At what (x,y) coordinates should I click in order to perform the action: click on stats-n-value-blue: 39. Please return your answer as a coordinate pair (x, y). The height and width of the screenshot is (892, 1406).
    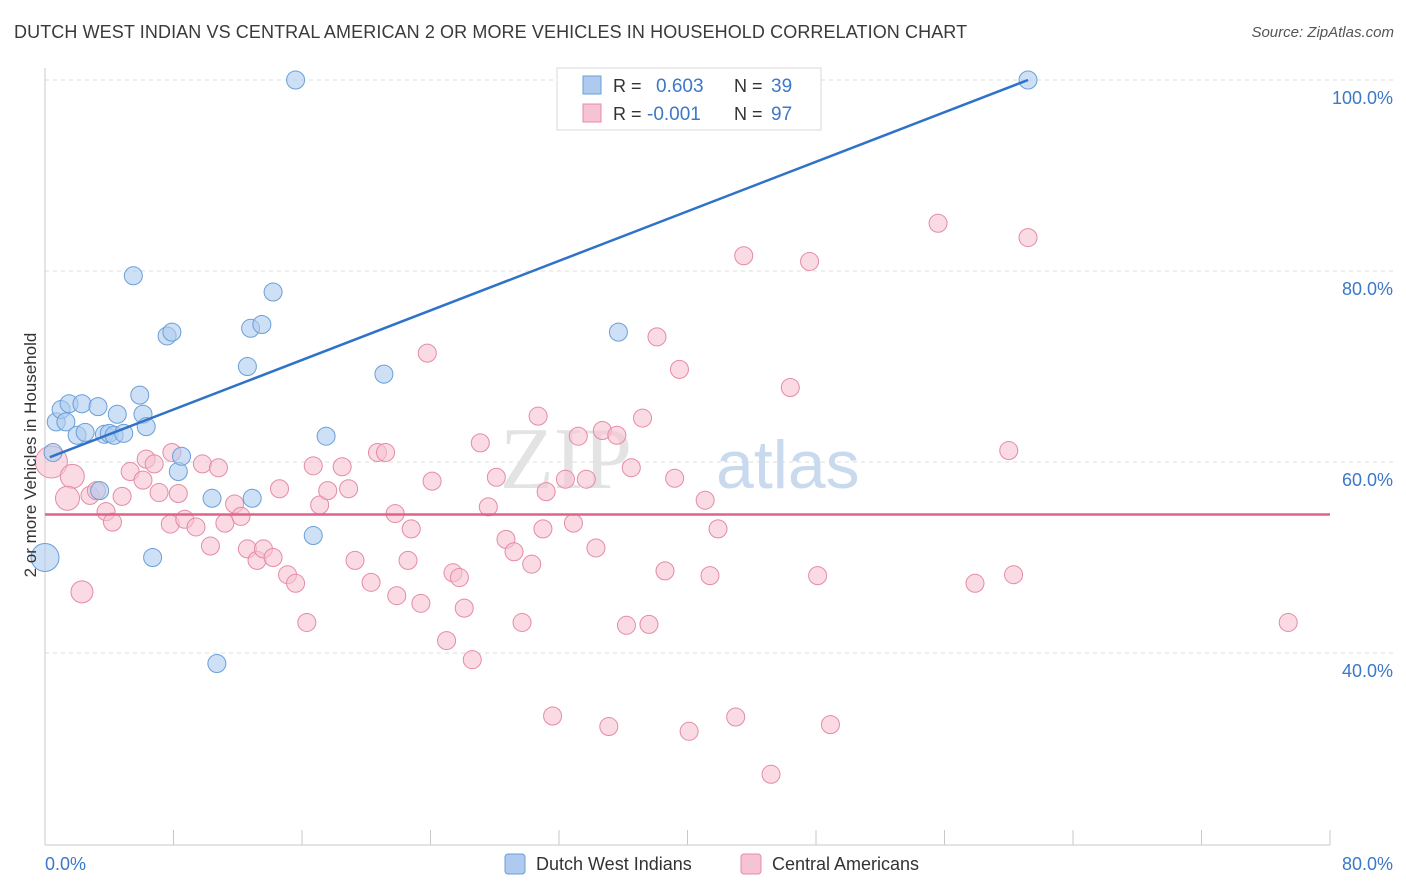
    Looking at the image, I should click on (781, 86).